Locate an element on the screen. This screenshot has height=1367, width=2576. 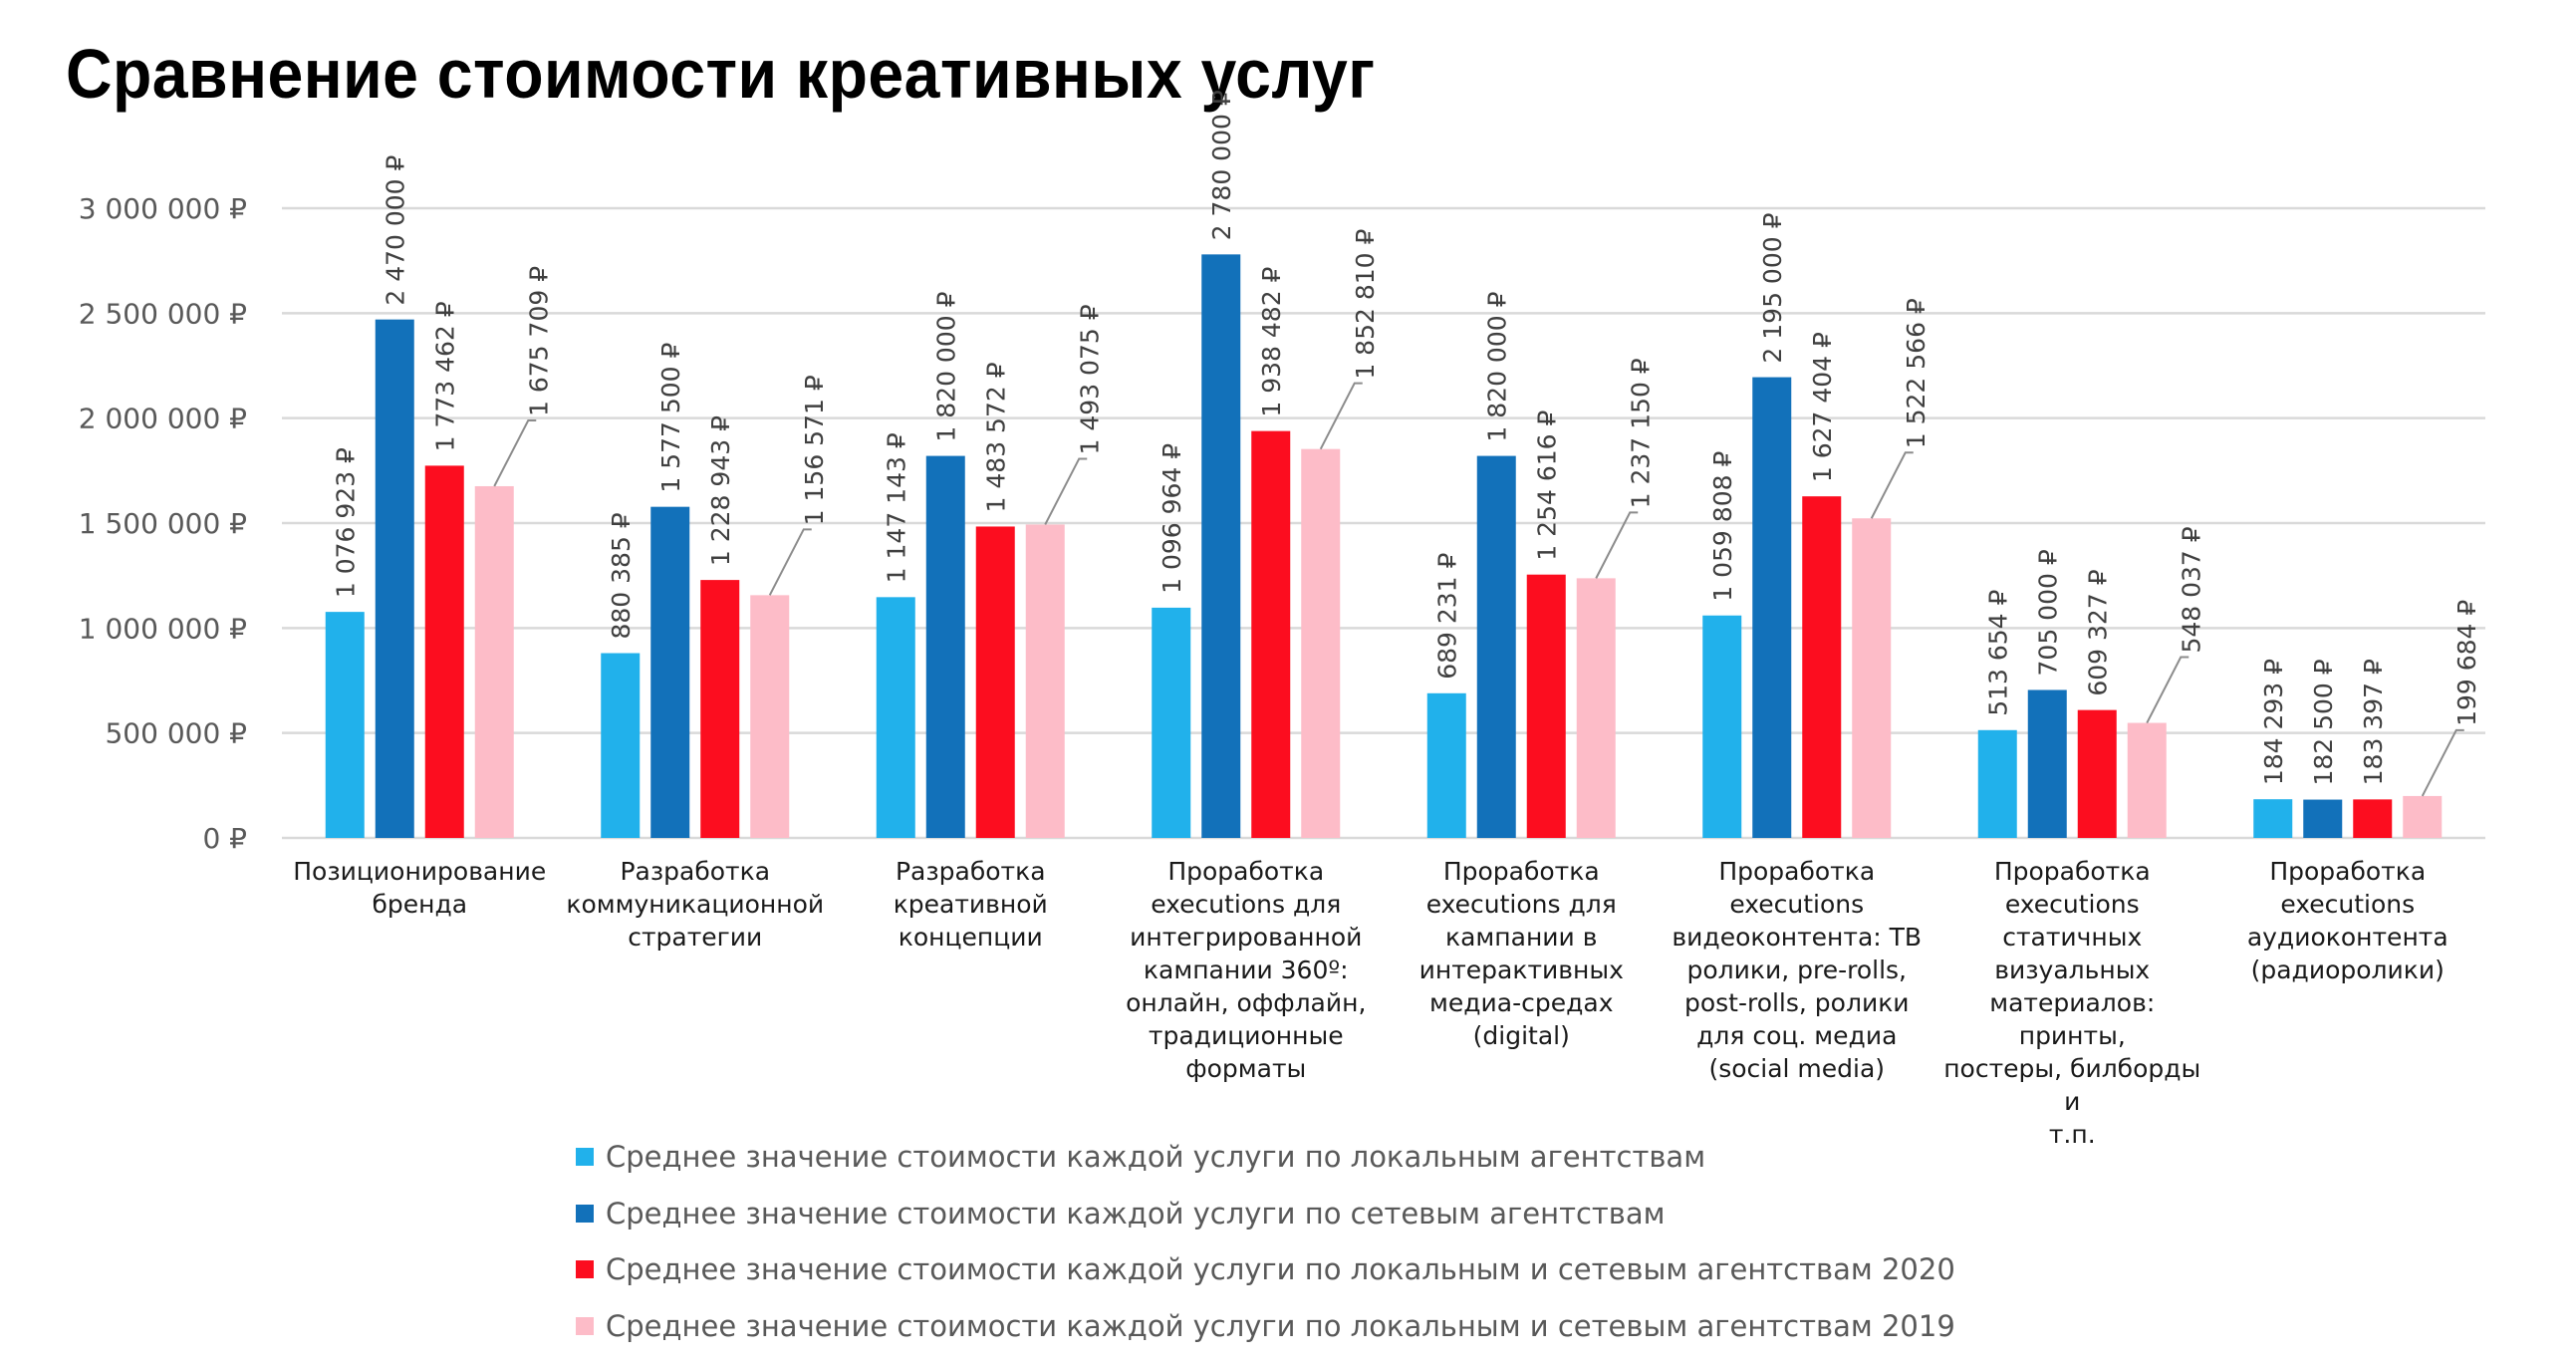
value-label: 609 327 ₽ is located at coordinates (2097, 632).